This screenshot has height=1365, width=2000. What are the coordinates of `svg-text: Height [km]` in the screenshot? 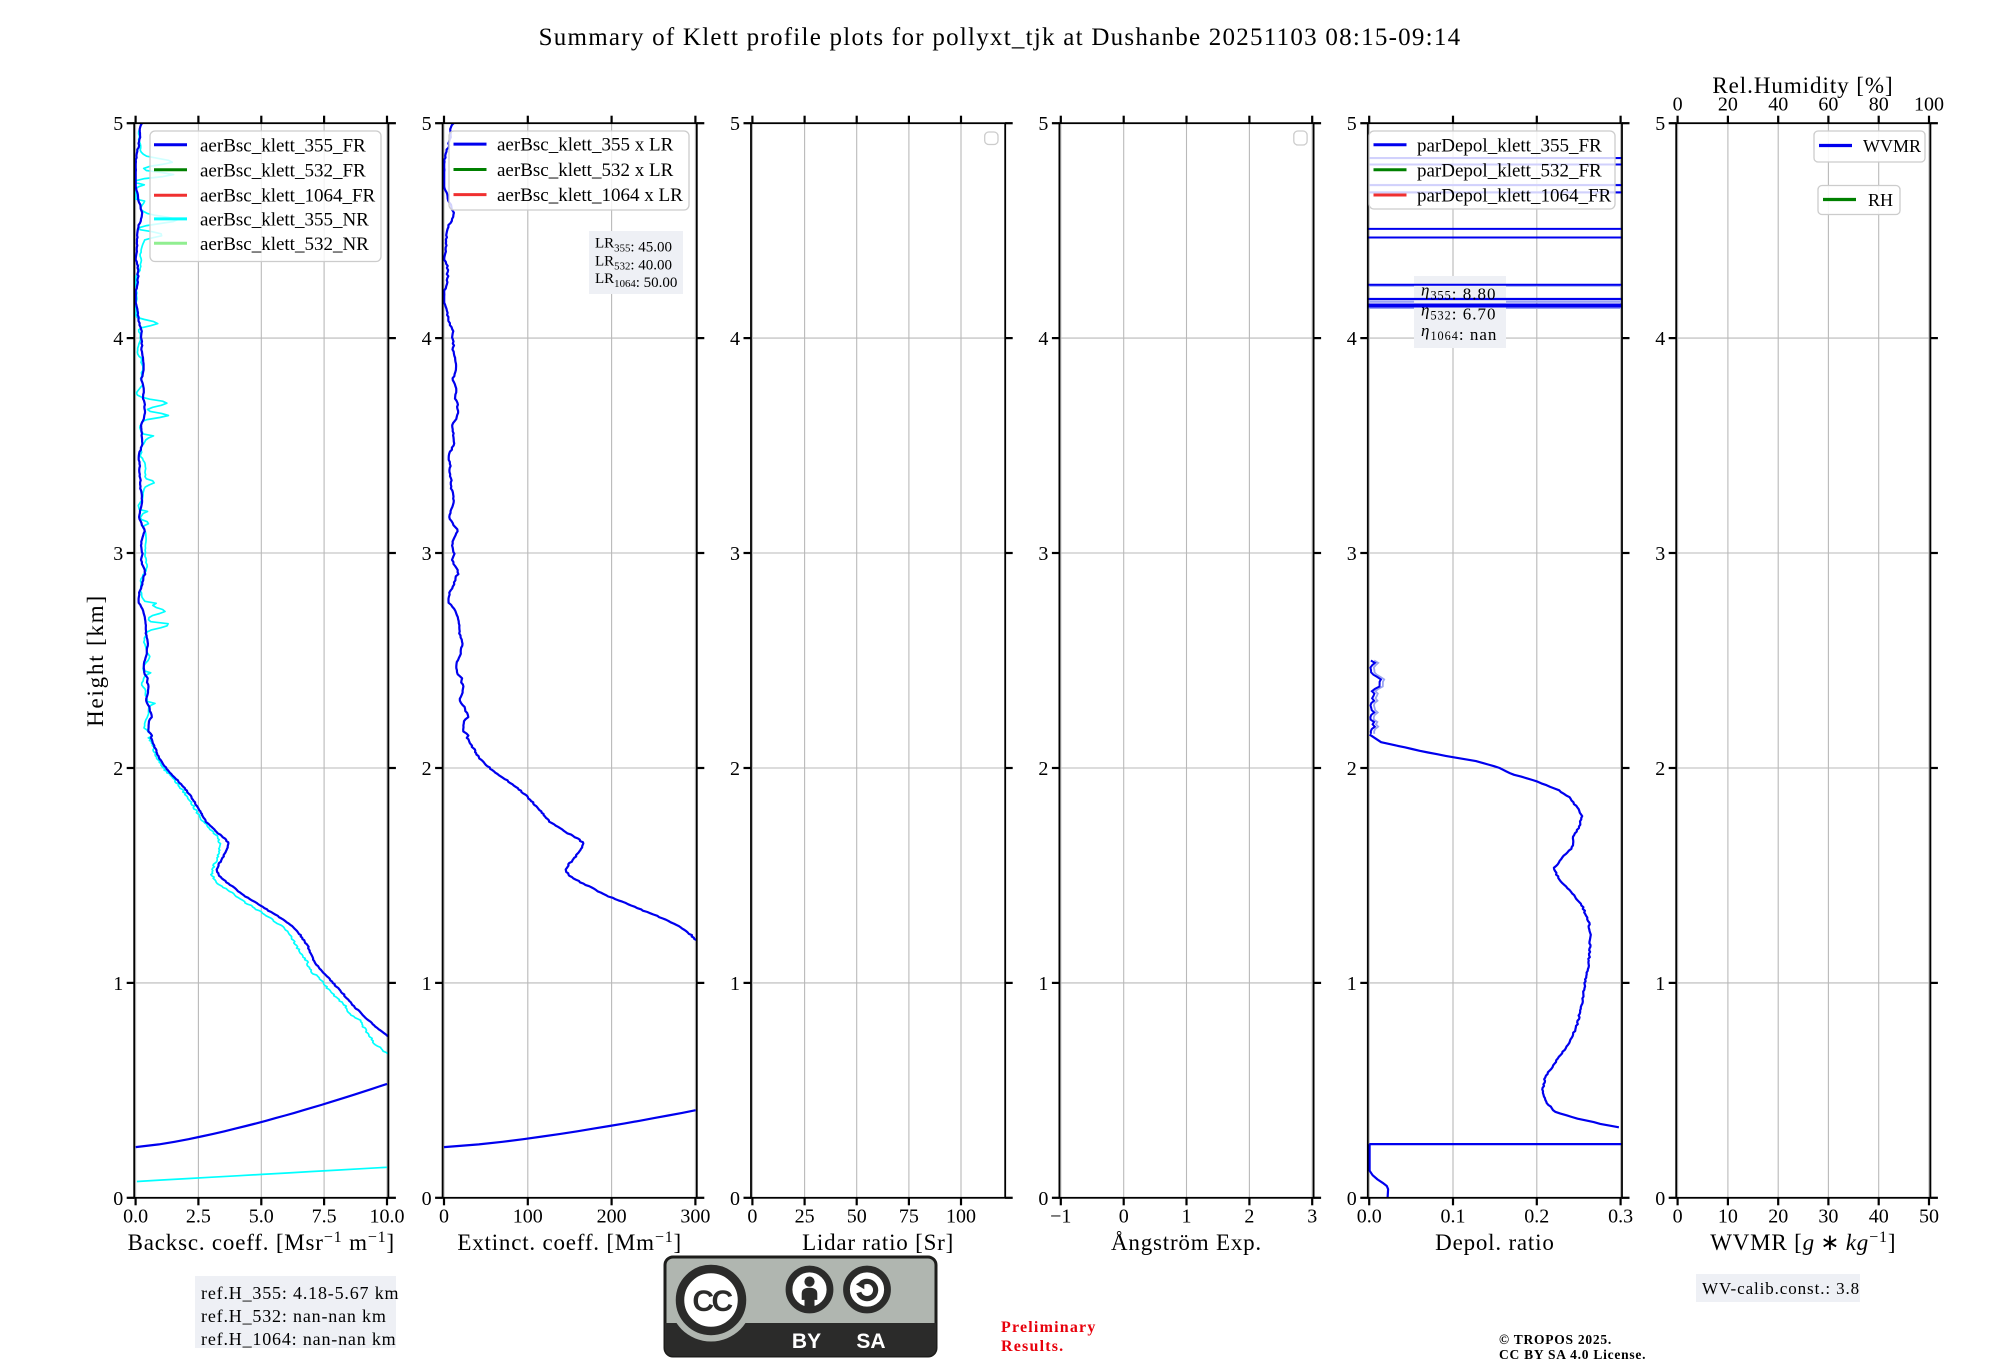 It's located at (95, 660).